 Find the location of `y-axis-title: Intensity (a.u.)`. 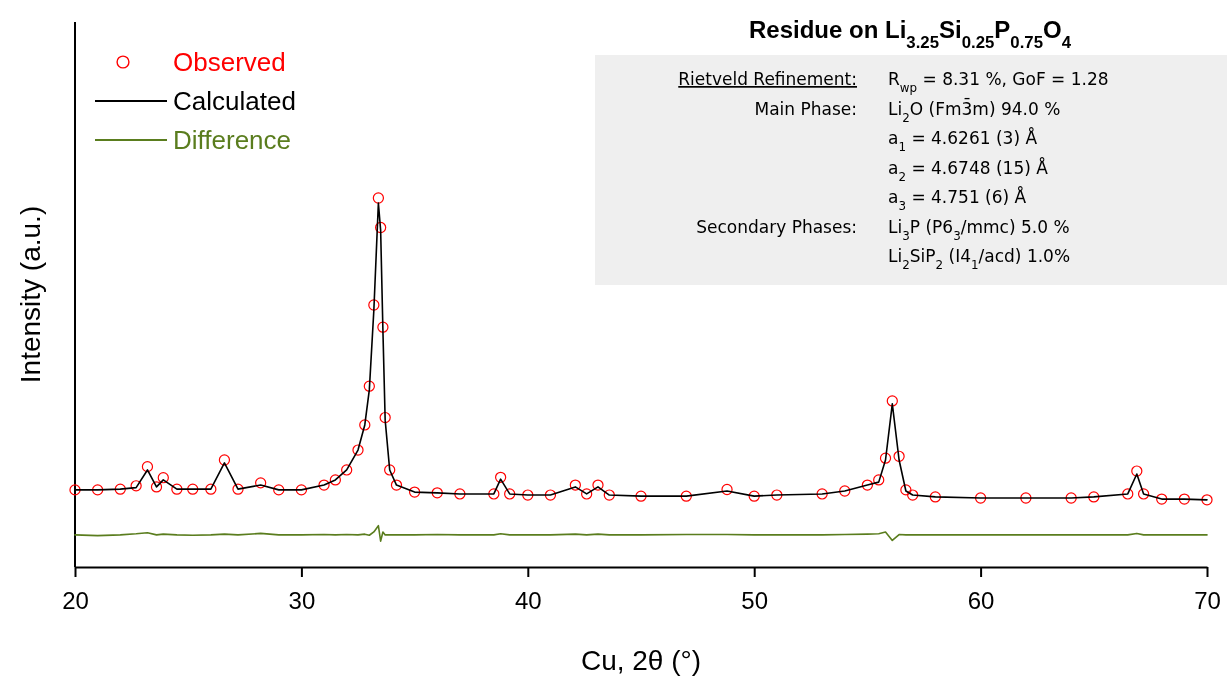

y-axis-title: Intensity (a.u.) is located at coordinates (30, 294).